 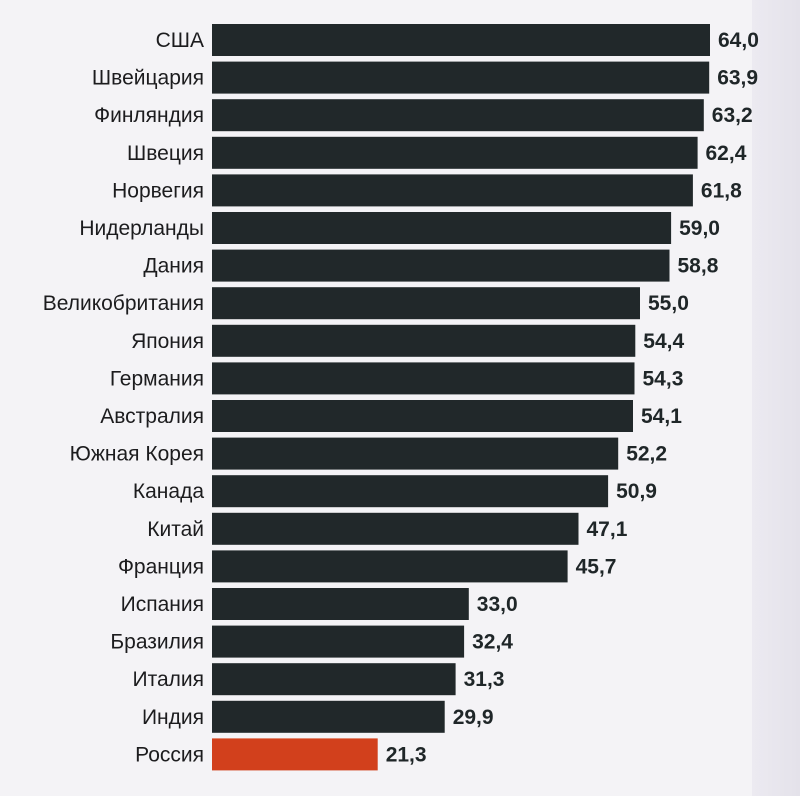 I want to click on category-label-2: Финляндия, so click(x=149, y=115).